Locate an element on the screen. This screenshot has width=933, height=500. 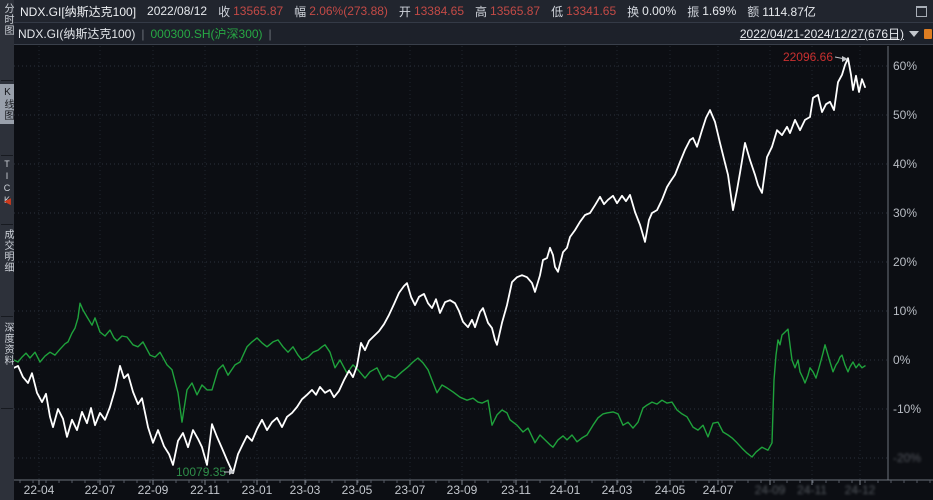
field-turnover-rate: 换 0.00% is located at coordinates (652, 11).